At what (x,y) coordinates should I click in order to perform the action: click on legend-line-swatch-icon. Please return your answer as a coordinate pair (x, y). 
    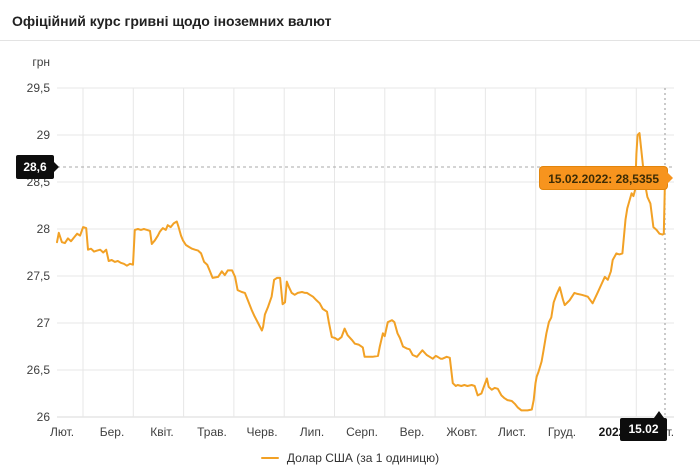
    Looking at the image, I should click on (269, 458).